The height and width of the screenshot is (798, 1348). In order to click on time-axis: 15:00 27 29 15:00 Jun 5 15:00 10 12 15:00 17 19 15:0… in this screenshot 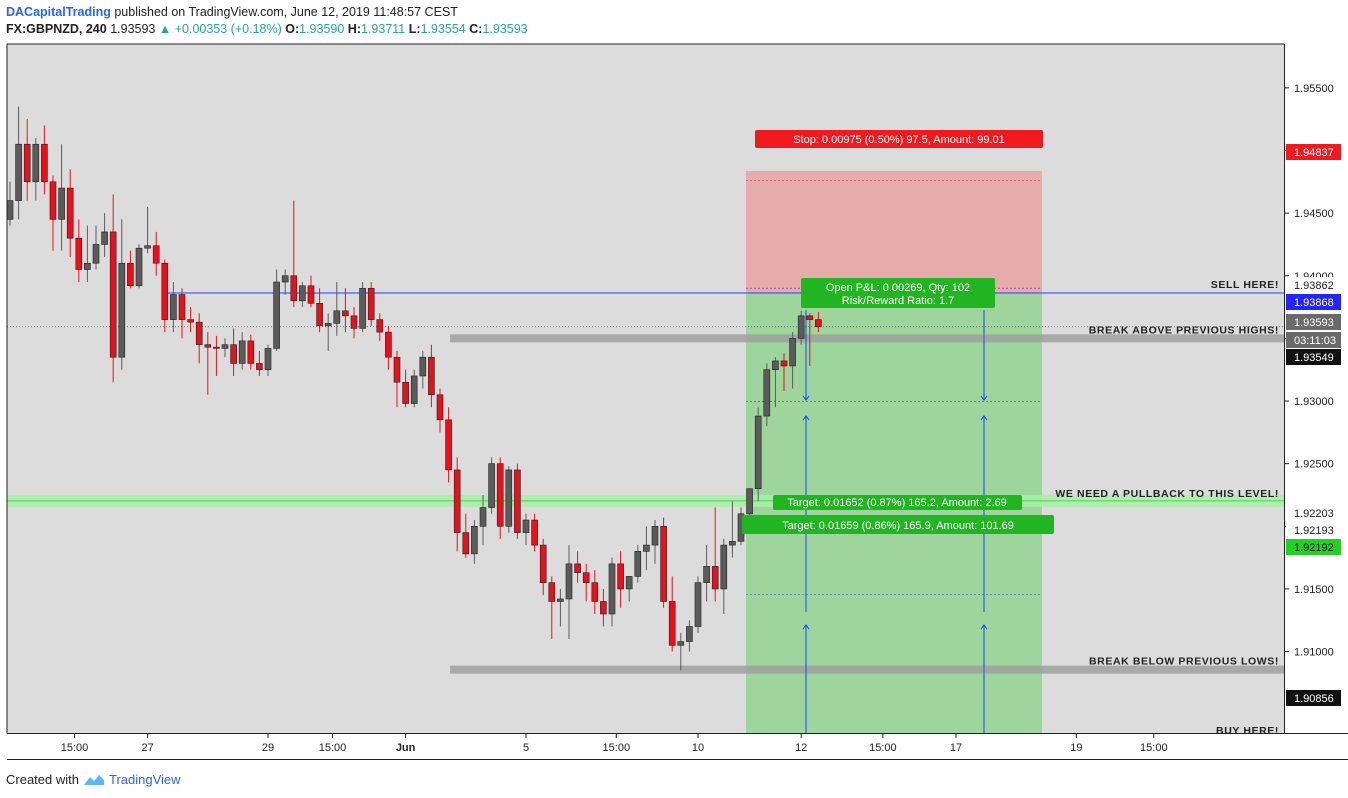, I will do `click(674, 746)`.